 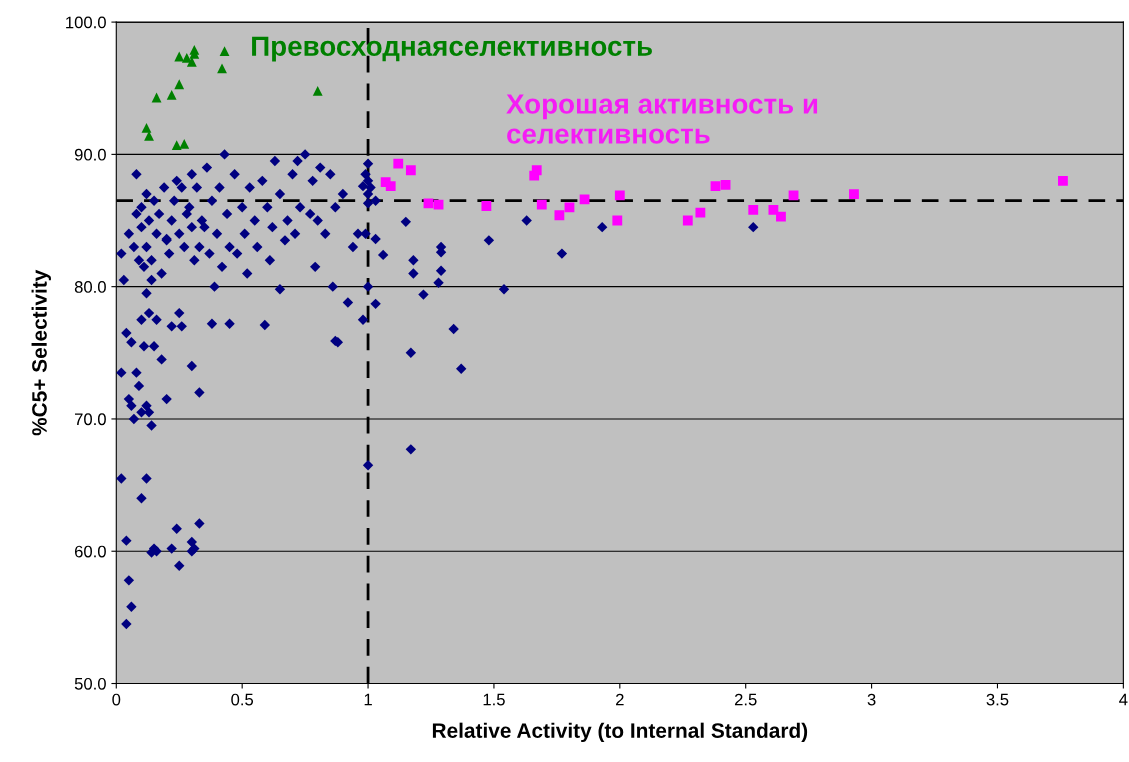 I want to click on x-tick-label: 2, so click(x=620, y=699).